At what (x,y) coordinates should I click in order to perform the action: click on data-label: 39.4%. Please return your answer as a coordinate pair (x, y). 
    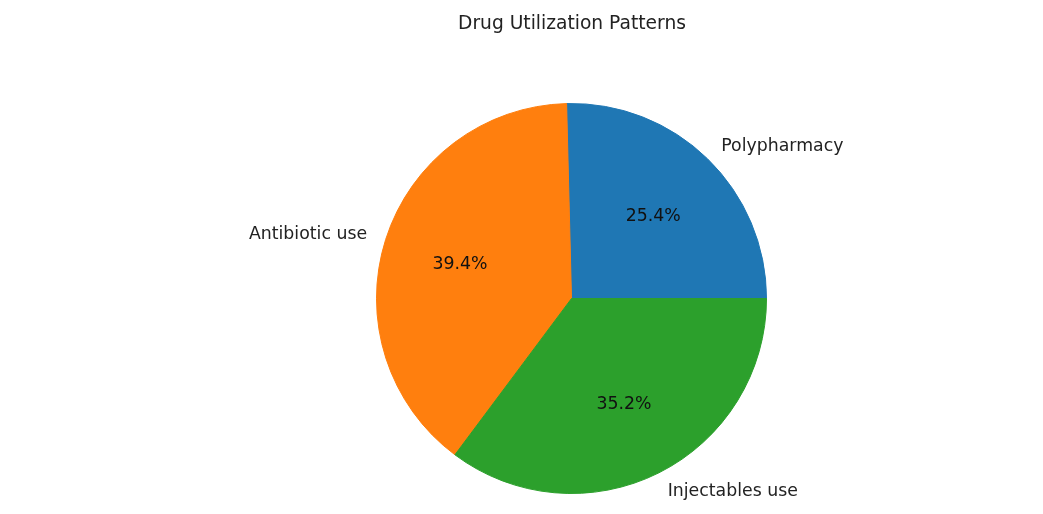
    Looking at the image, I should click on (460, 263).